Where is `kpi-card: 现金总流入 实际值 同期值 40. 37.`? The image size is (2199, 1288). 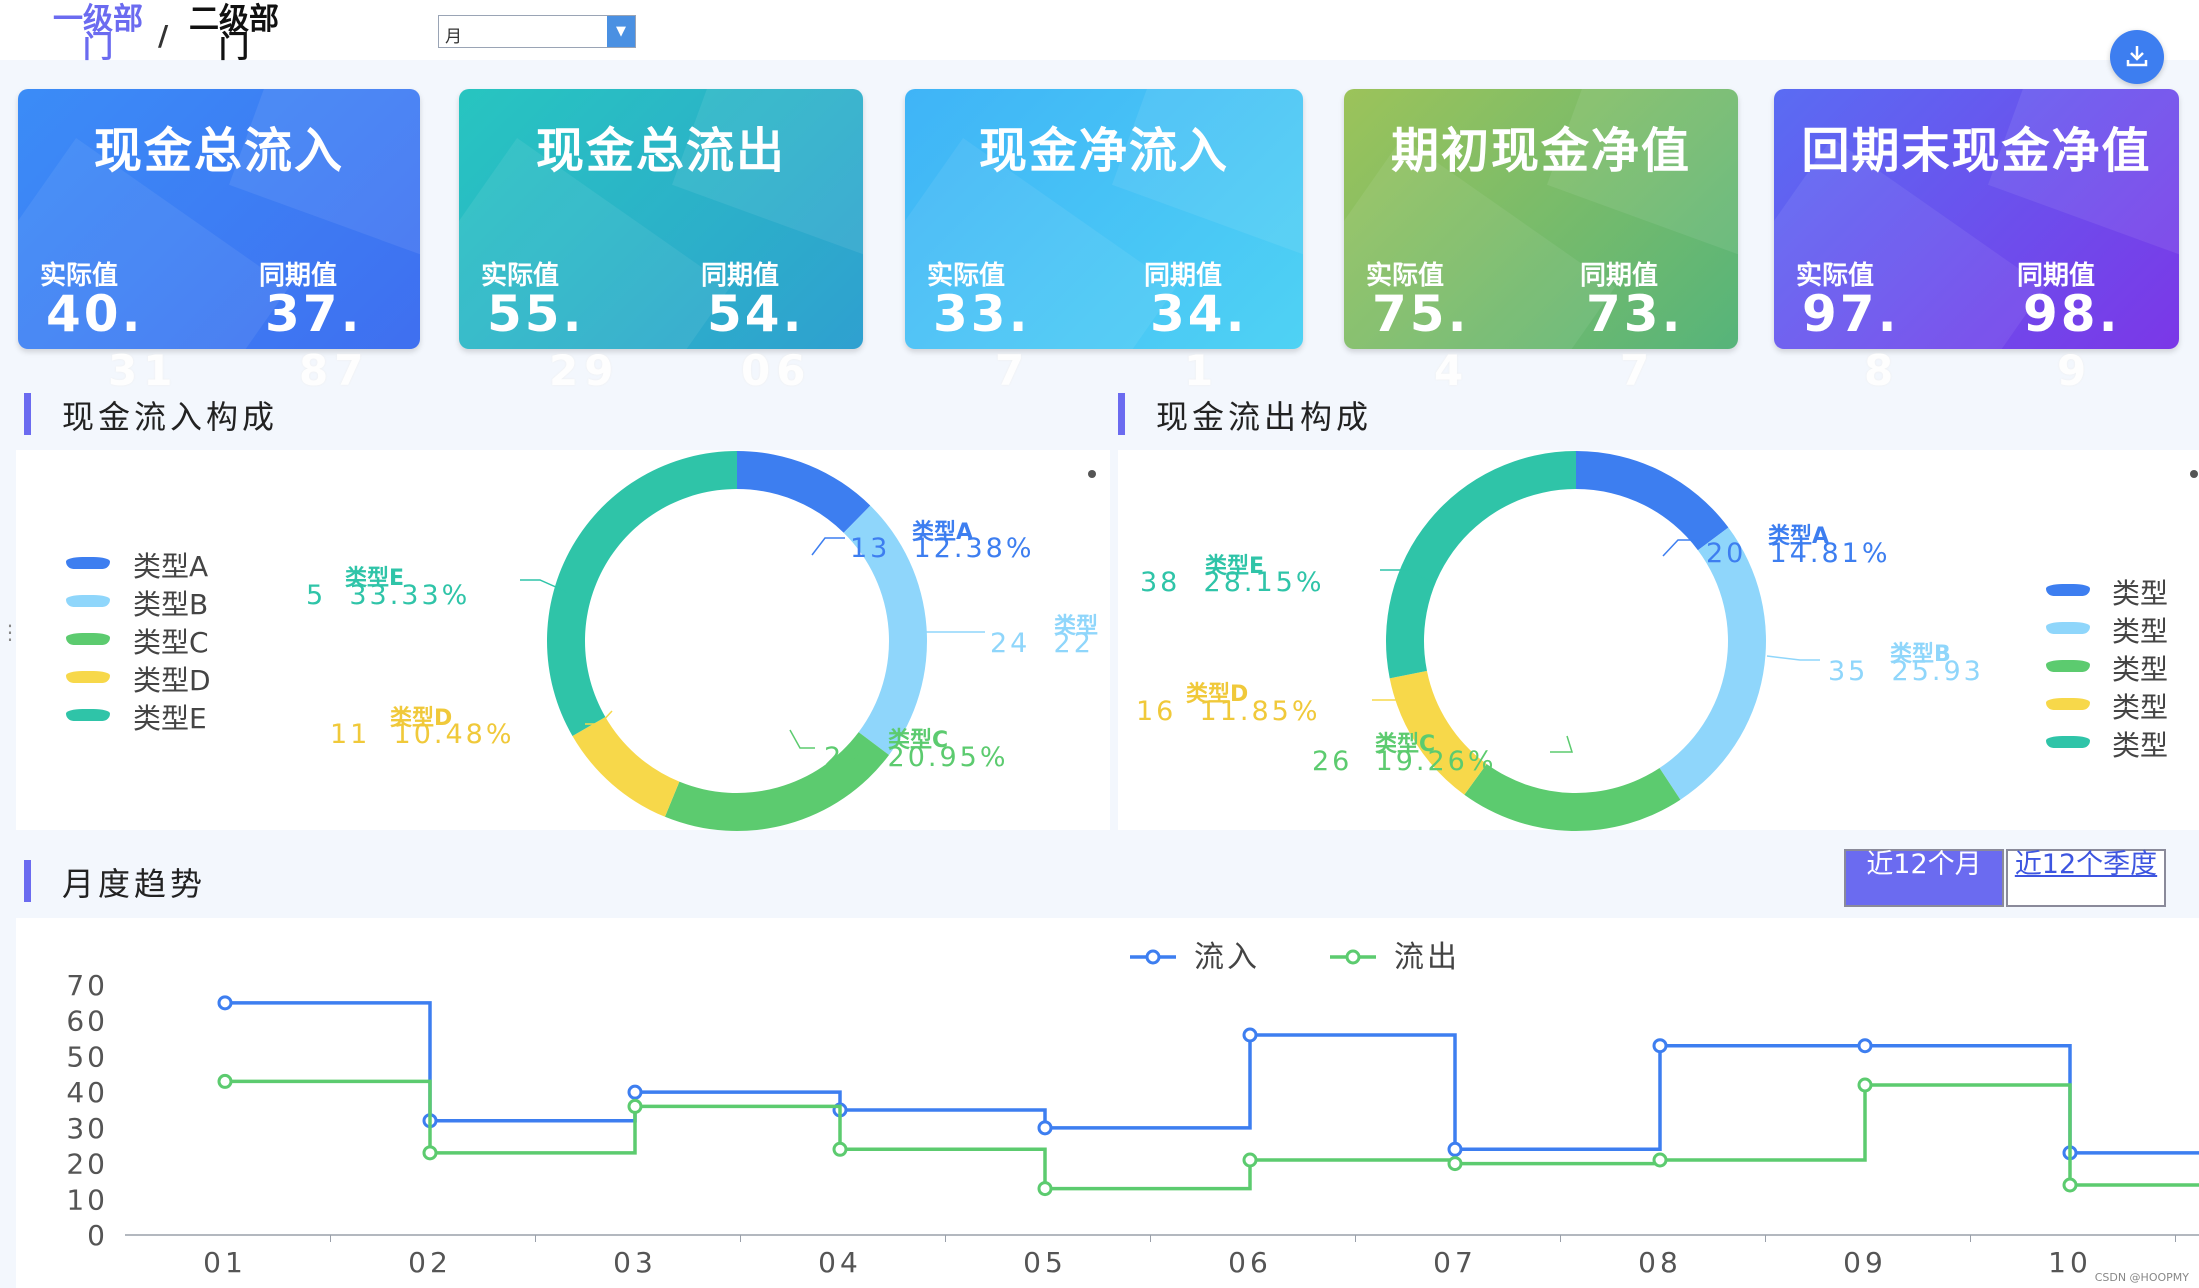 kpi-card: 现金总流入 实际值 同期值 40. 37. is located at coordinates (219, 219).